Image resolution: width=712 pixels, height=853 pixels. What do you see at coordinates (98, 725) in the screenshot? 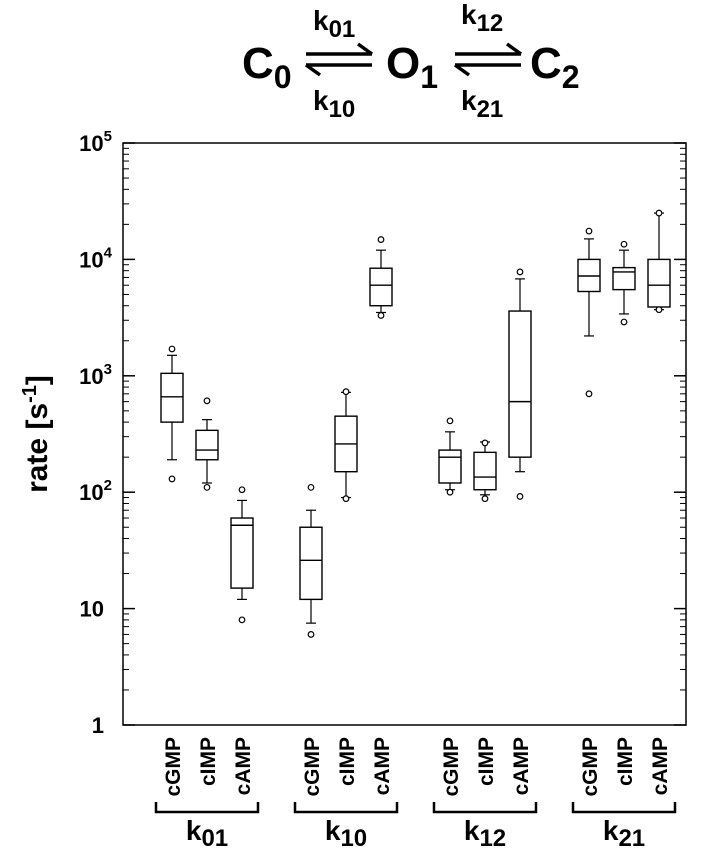
I see `y-tick-label: 1` at bounding box center [98, 725].